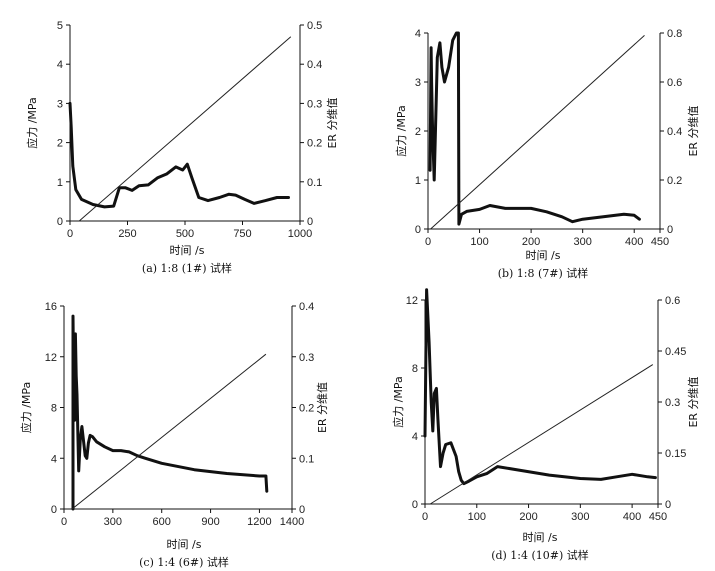 This screenshot has height=571, width=715. Describe the element at coordinates (675, 352) in the screenshot. I see `y2-tick-label: 0.45` at that location.